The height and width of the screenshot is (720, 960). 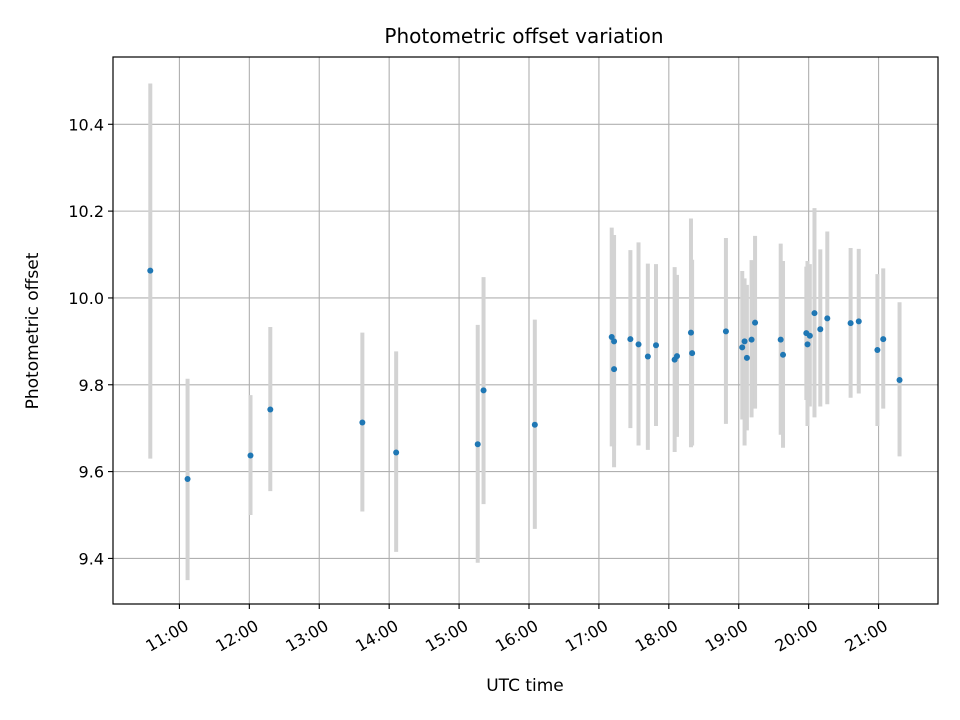 What do you see at coordinates (86, 124) in the screenshot?
I see `y-tick-label: 10.4` at bounding box center [86, 124].